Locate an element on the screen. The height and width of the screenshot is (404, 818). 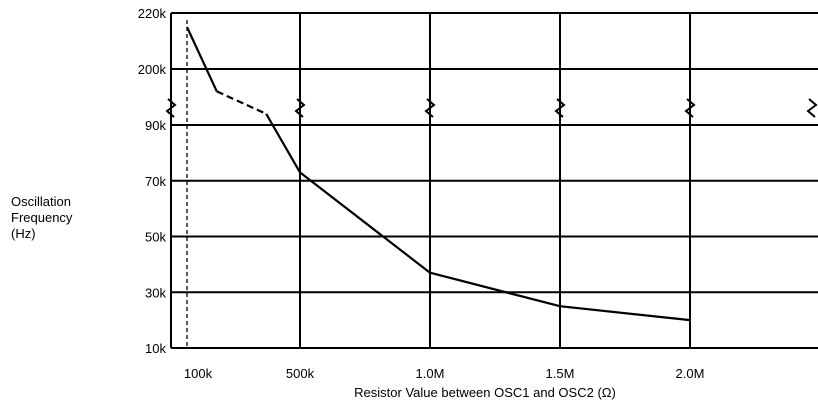
y-axis-title-line-1: Oscillation is located at coordinates (41, 201).